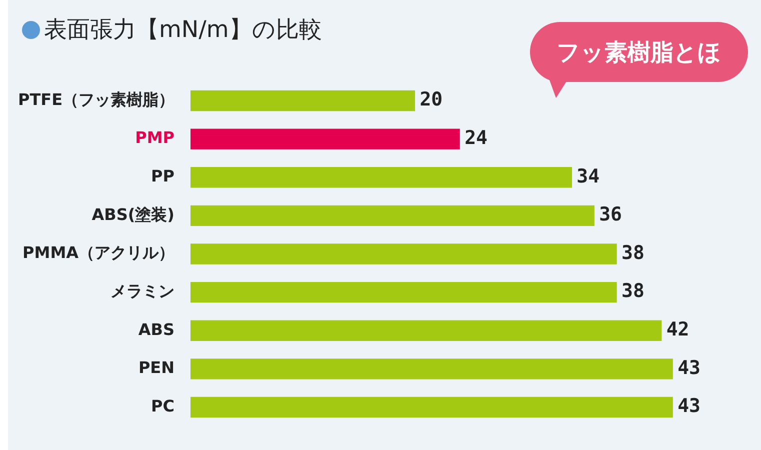 The height and width of the screenshot is (450, 761). What do you see at coordinates (163, 176) in the screenshot?
I see `y-tick-label: PP` at bounding box center [163, 176].